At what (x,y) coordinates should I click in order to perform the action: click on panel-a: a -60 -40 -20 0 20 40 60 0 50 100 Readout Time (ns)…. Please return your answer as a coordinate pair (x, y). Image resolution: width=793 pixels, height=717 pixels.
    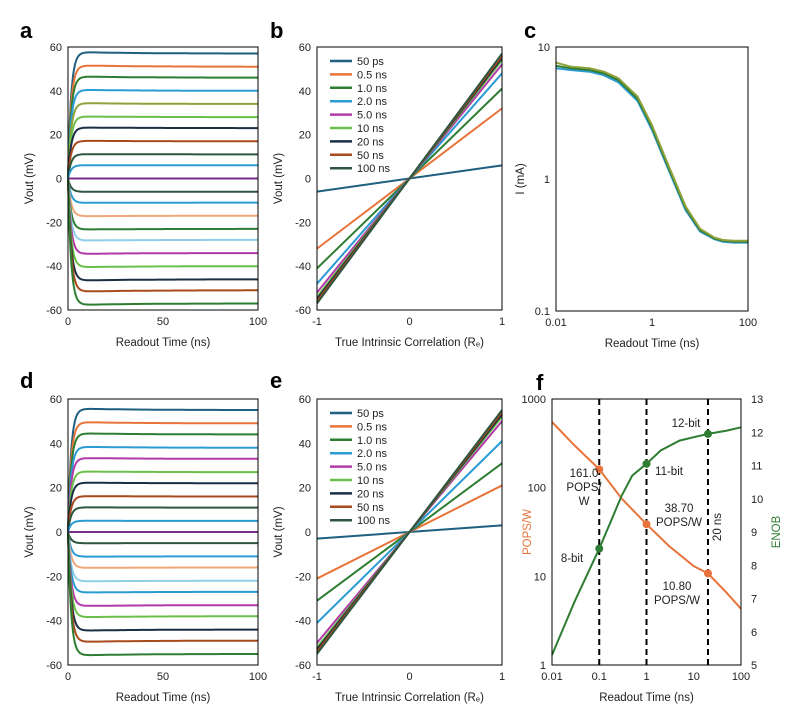
    Looking at the image, I should click on (143, 183).